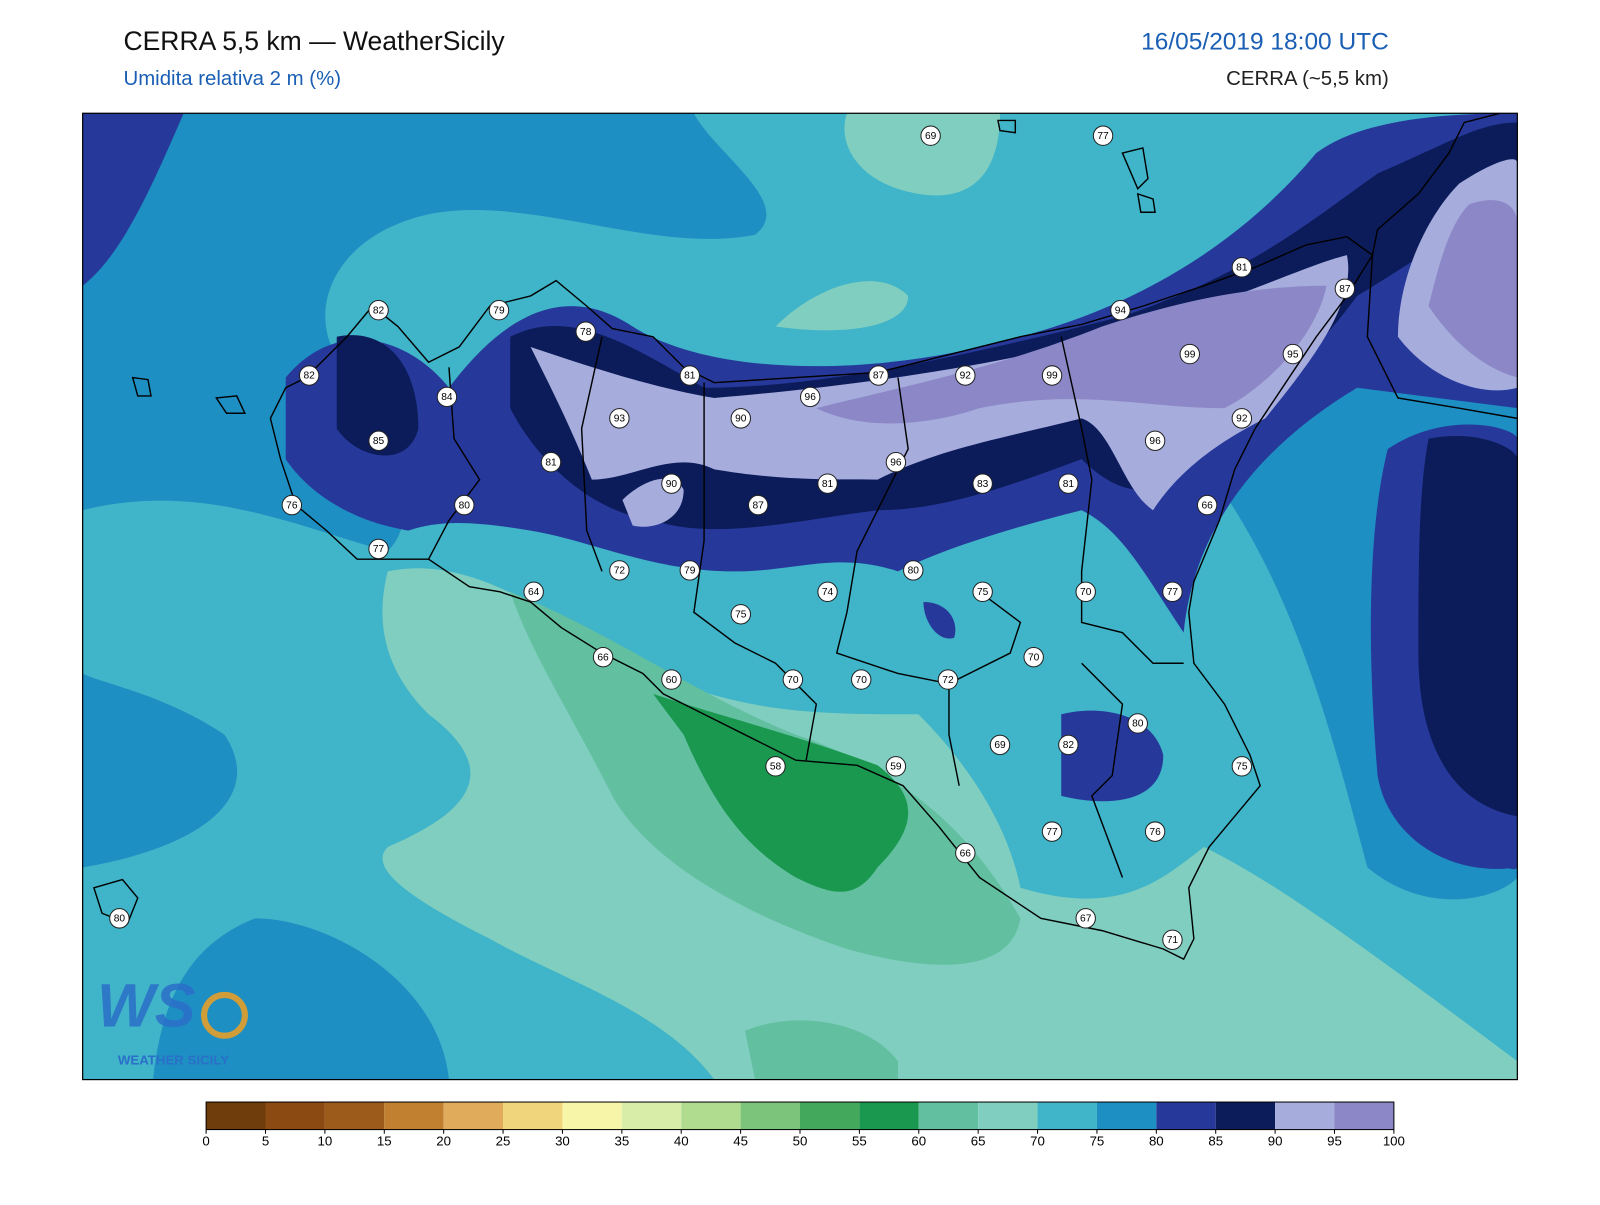 Image resolution: width=1600 pixels, height=1205 pixels. Describe the element at coordinates (621, 1140) in the screenshot. I see `colorbar-tick-label: 35` at that location.